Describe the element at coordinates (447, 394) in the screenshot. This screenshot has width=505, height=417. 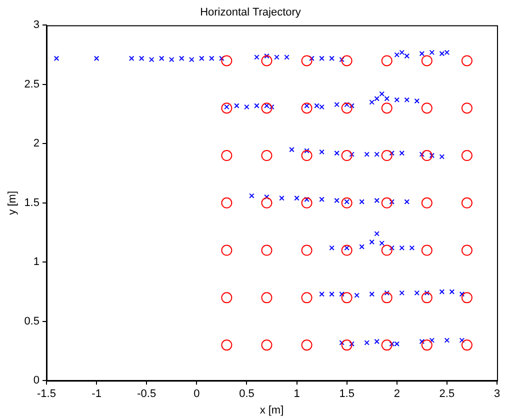
I see `x-tick-label: 2.5` at that location.